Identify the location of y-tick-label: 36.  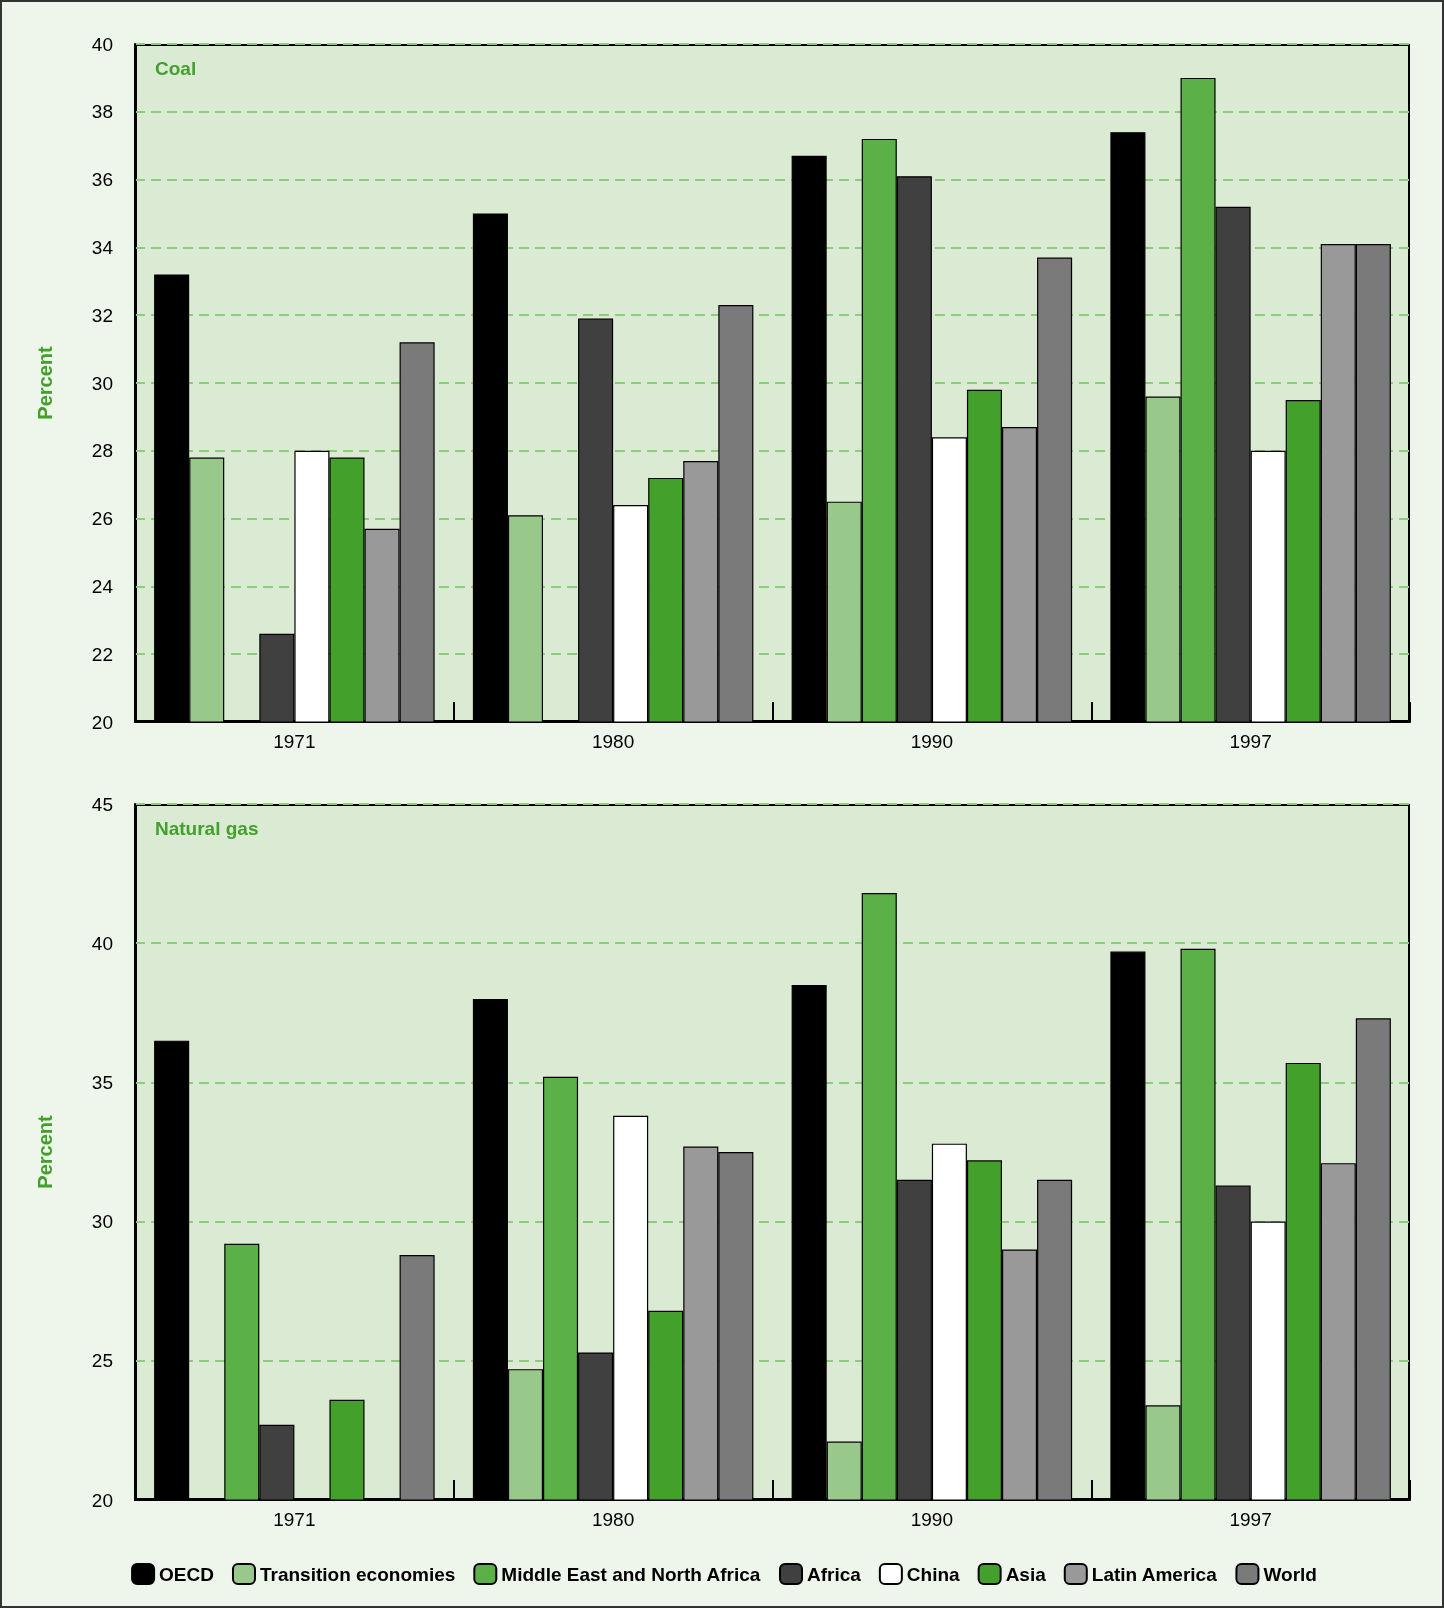
(102, 180).